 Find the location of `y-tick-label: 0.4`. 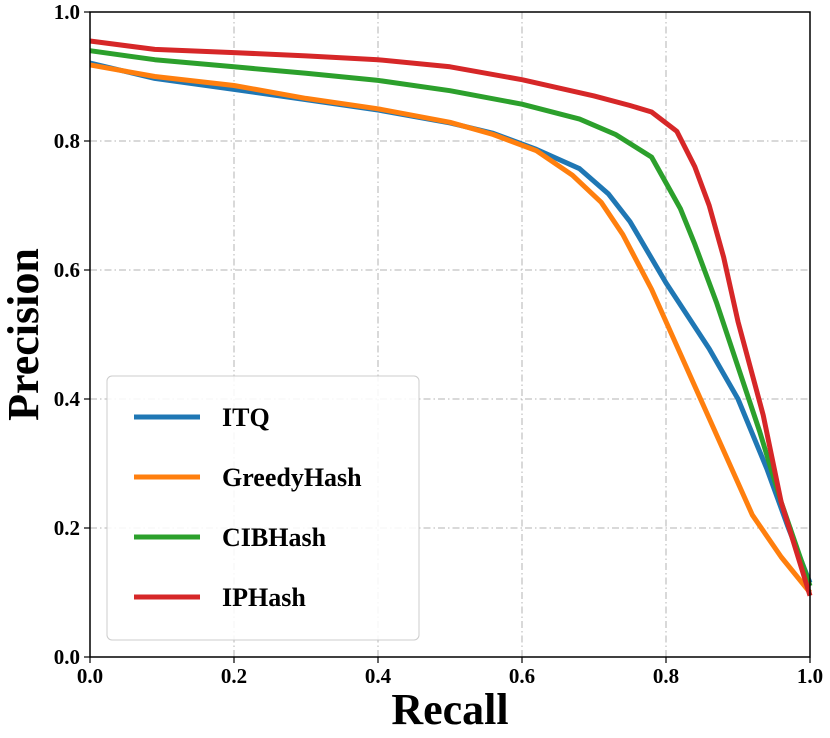

y-tick-label: 0.4 is located at coordinates (67, 399).